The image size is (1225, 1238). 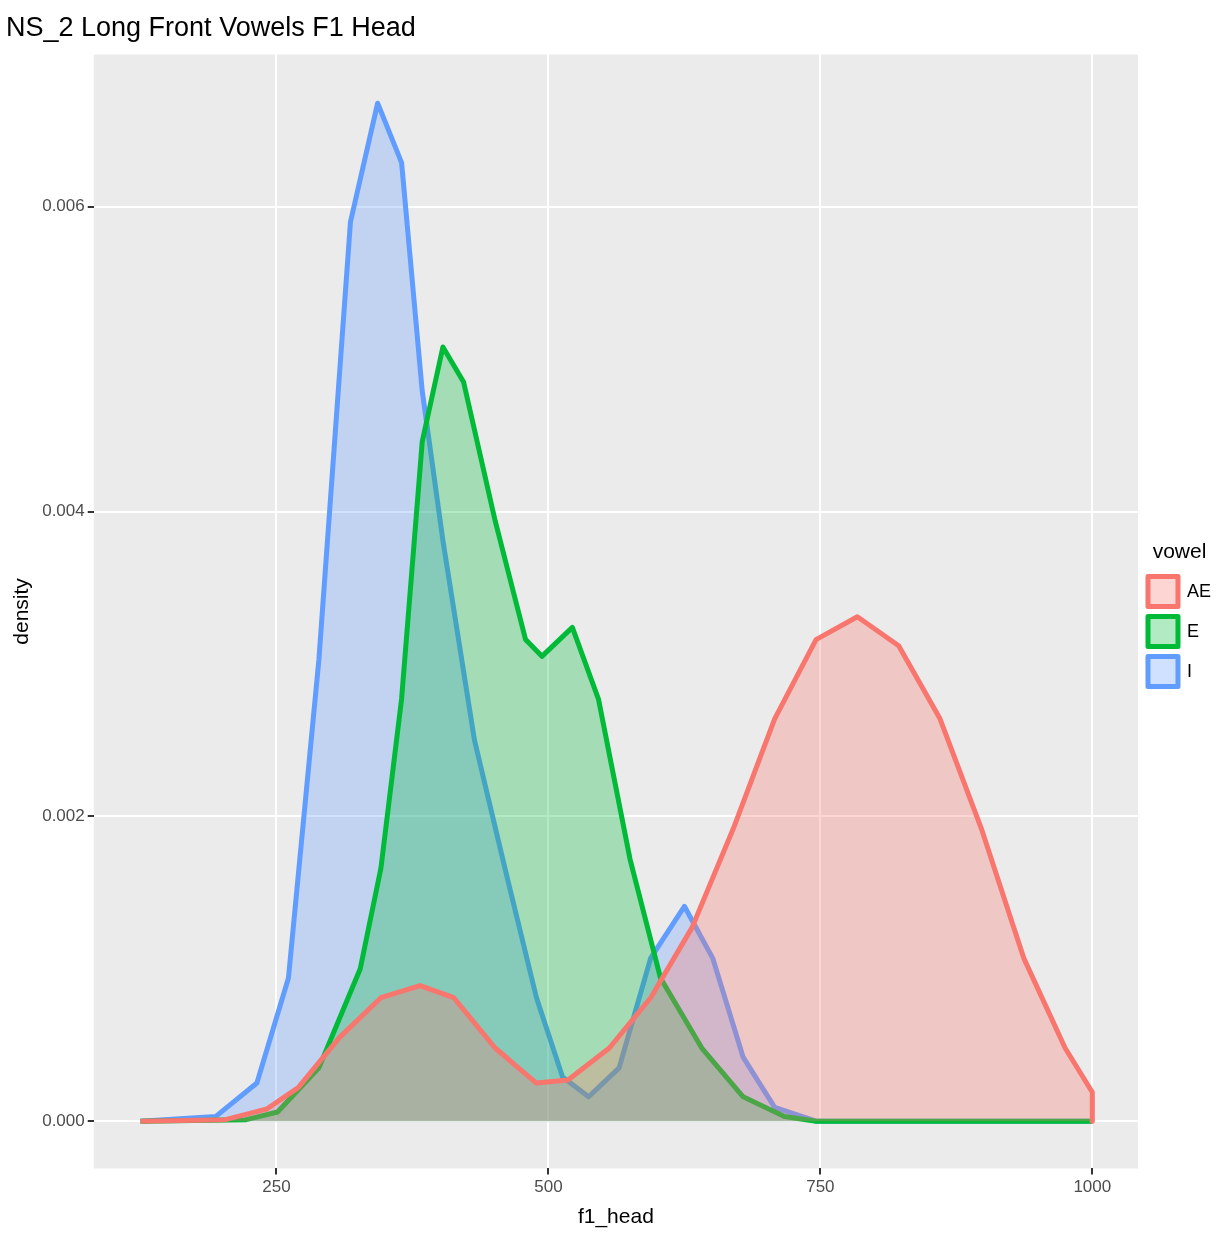 What do you see at coordinates (63, 206) in the screenshot?
I see `y-tick-label: 0.006` at bounding box center [63, 206].